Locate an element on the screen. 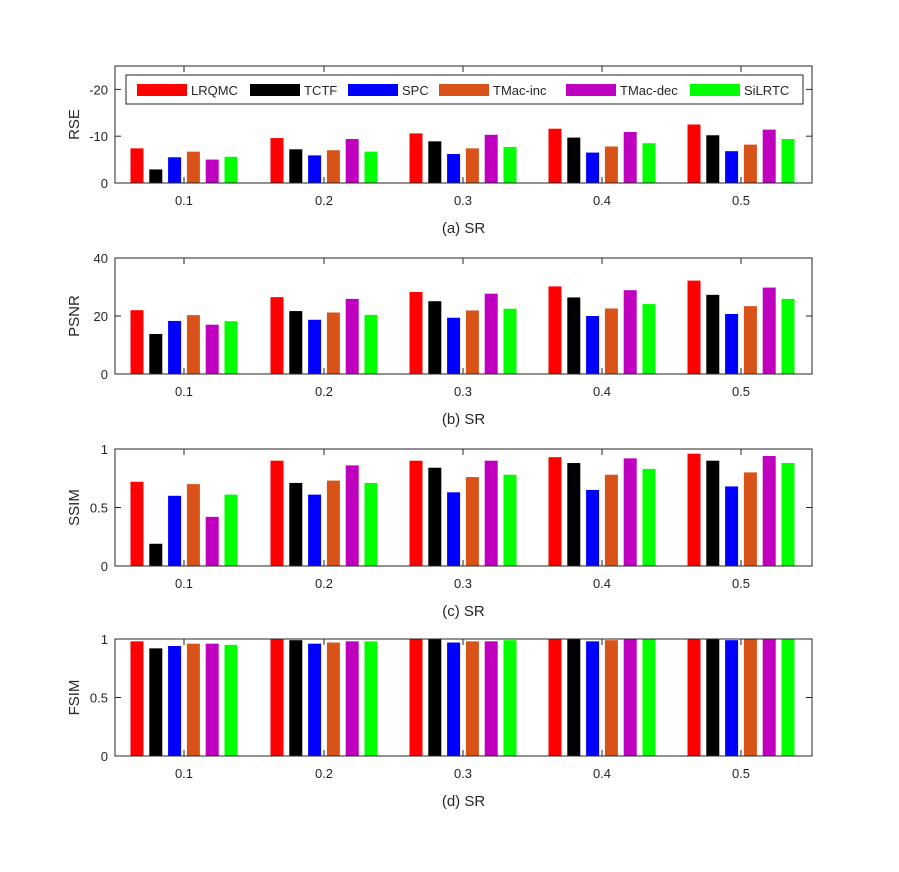 Image resolution: width=899 pixels, height=872 pixels. bar-lrqmc-0.5 is located at coordinates (694, 697).